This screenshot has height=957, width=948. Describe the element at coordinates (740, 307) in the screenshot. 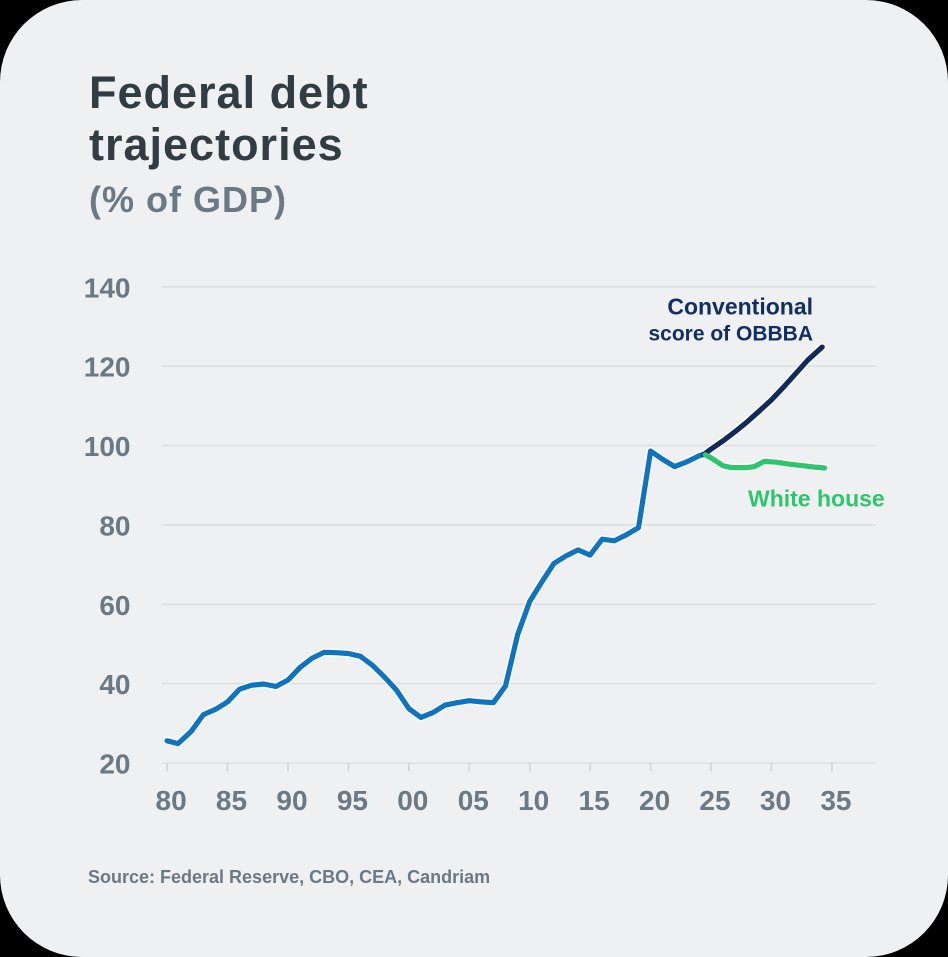

I see `svg-text: Conventional` at that location.